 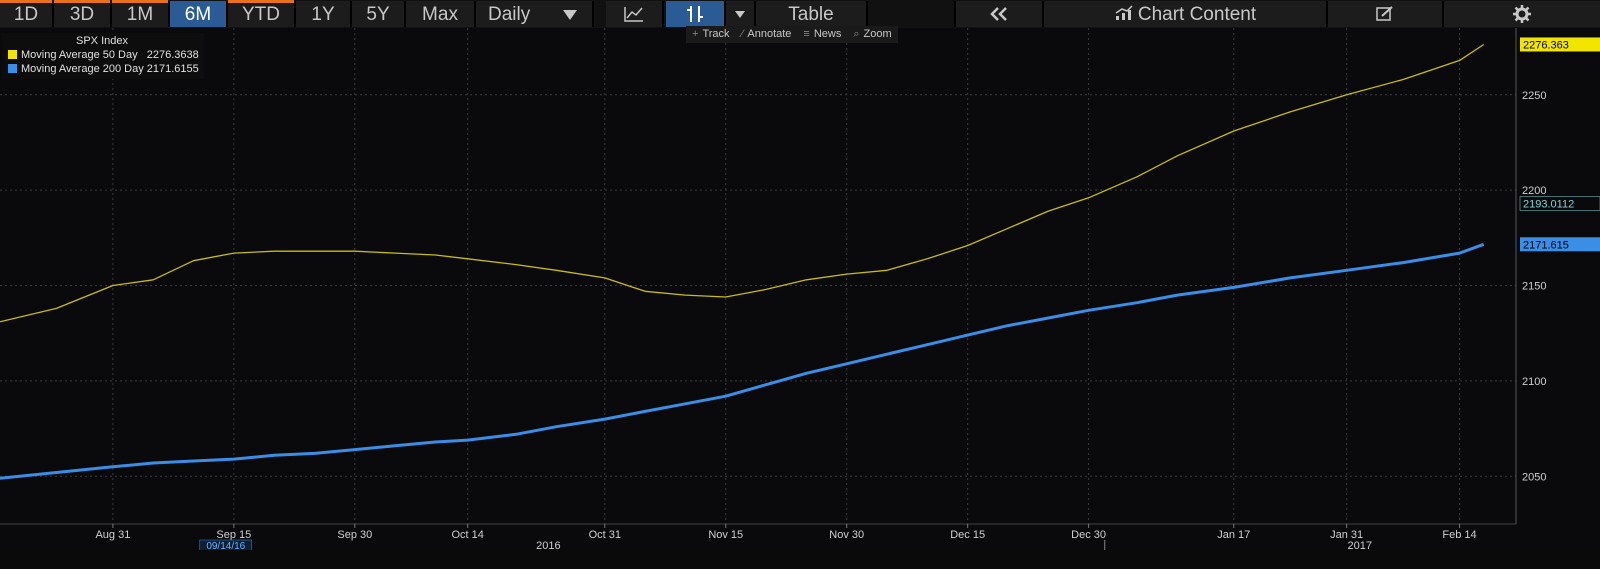 I want to click on ma200-swatch, so click(x=12, y=68).